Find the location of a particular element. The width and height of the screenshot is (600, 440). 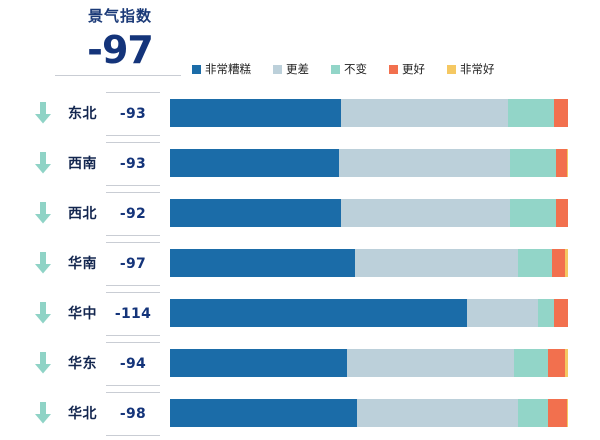

legend-item: 更差 is located at coordinates (291, 69).